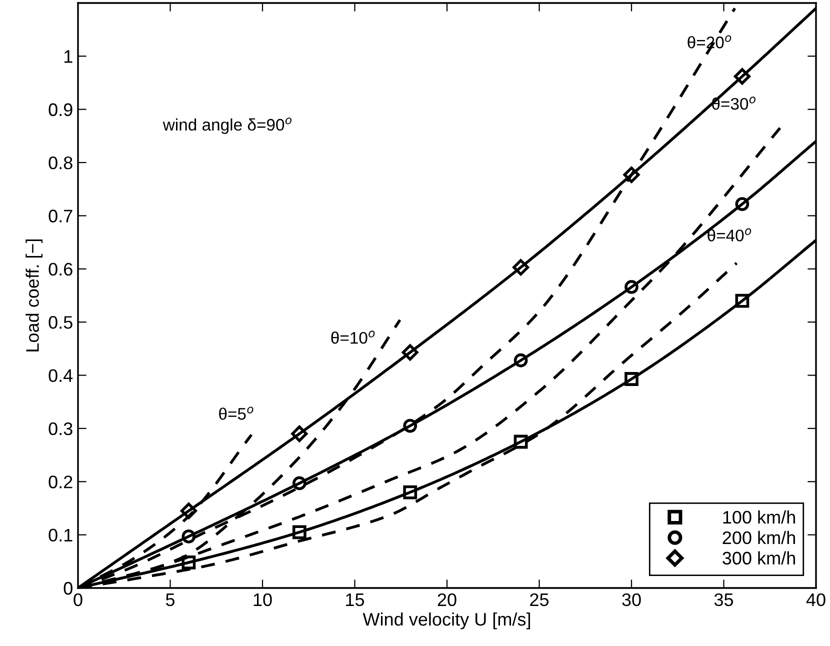 The width and height of the screenshot is (830, 646). I want to click on y-axis-title: Load coeff. [−], so click(34, 295).